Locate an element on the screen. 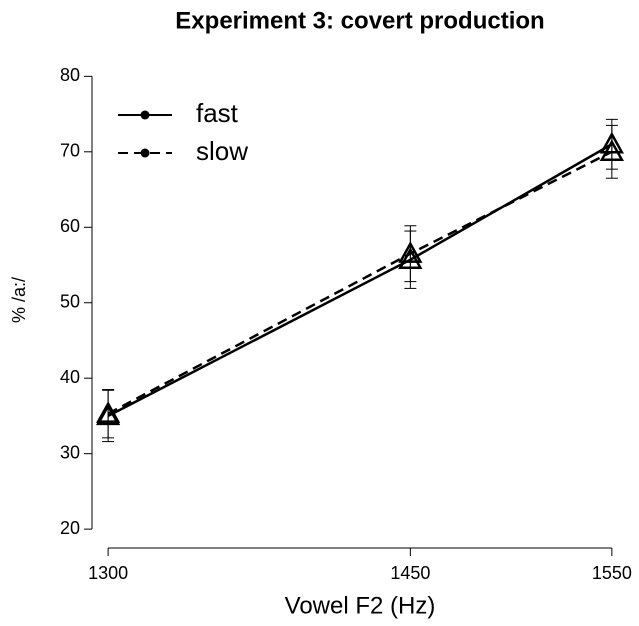 The image size is (639, 626). y-tick-label: 70 is located at coordinates (70, 151).